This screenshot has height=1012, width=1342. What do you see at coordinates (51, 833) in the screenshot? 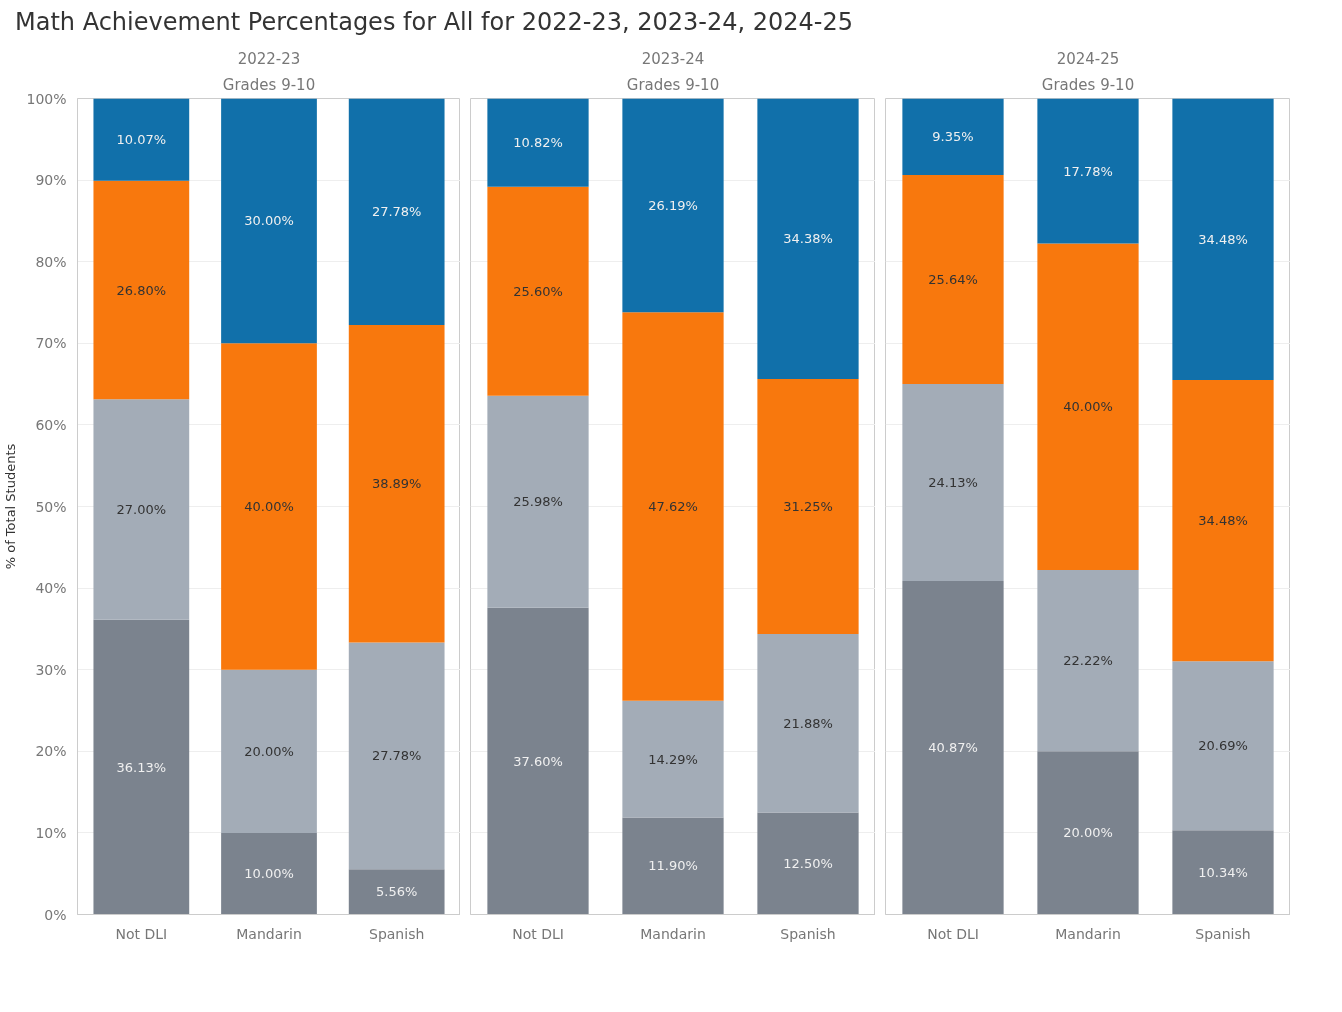
I see `y-tick-label: 10%` at bounding box center [51, 833].